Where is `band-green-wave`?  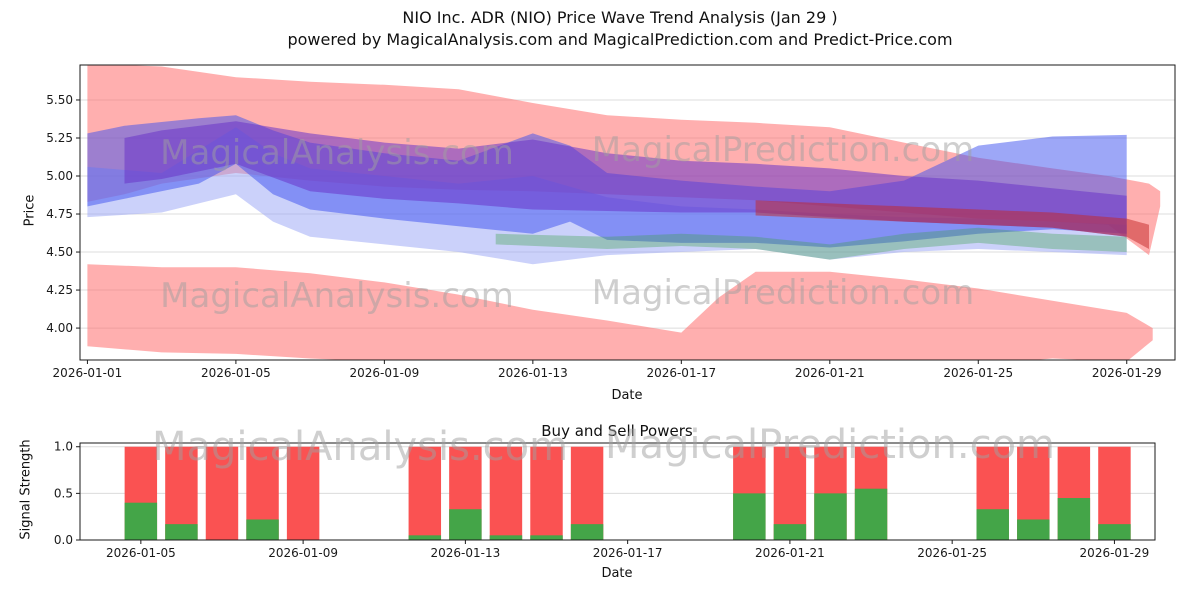 band-green-wave is located at coordinates (811, 243).